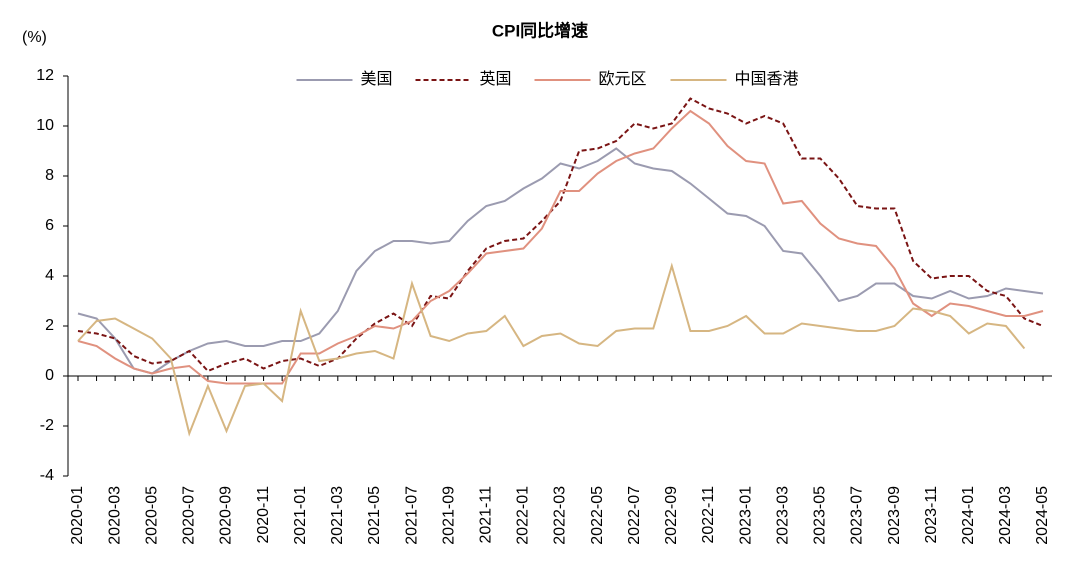 The image size is (1080, 581). I want to click on y-tick-label: 4, so click(49, 275).